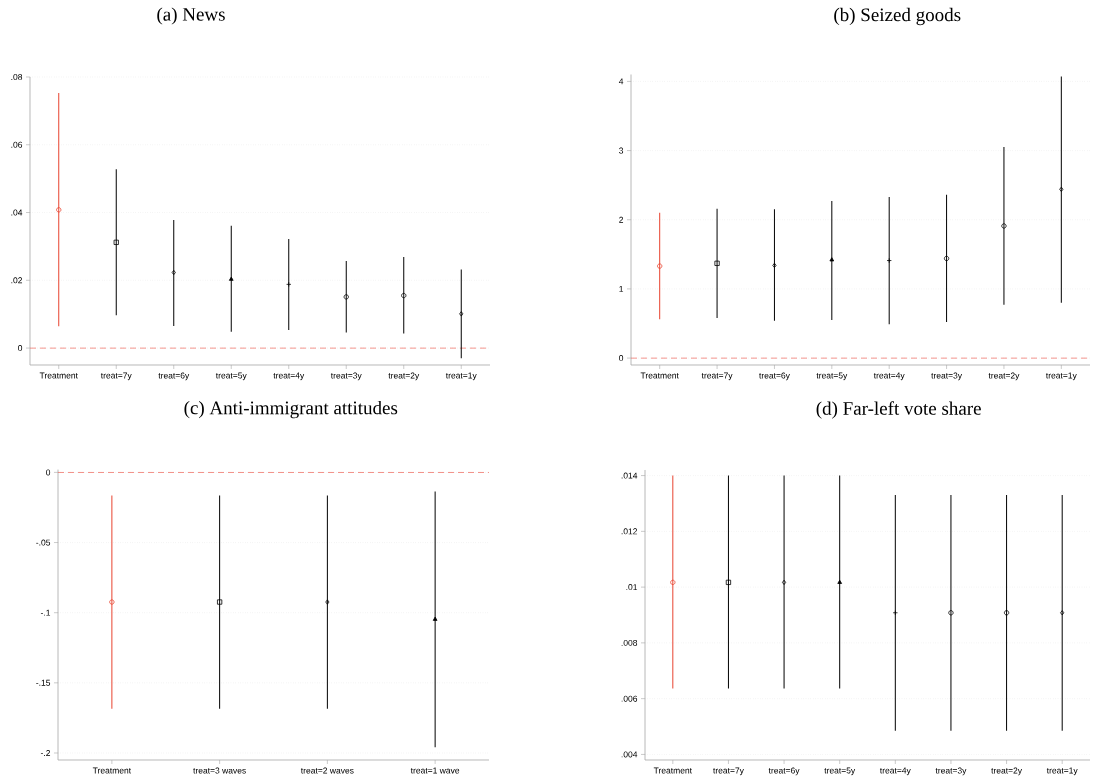  What do you see at coordinates (629, 531) in the screenshot?
I see `y-tick-label: .012` at bounding box center [629, 531].